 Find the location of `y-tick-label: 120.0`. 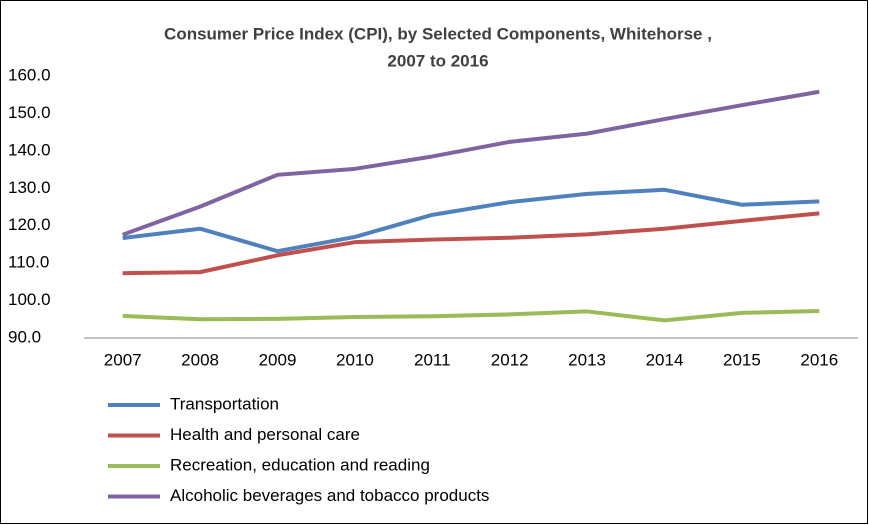

y-tick-label: 120.0 is located at coordinates (29, 224).